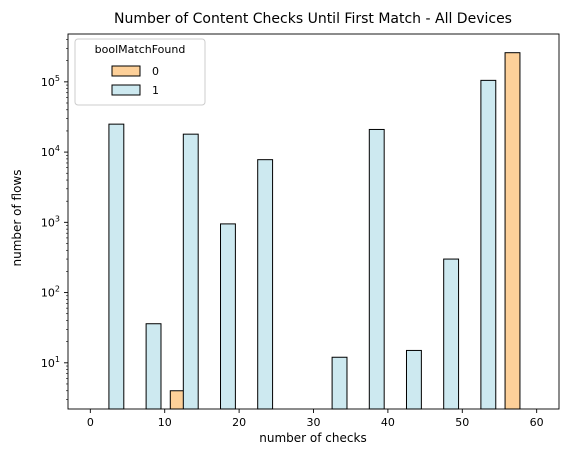 The width and height of the screenshot is (570, 459). What do you see at coordinates (50, 221) in the screenshot?
I see `y-tick-label: 10³` at bounding box center [50, 221].